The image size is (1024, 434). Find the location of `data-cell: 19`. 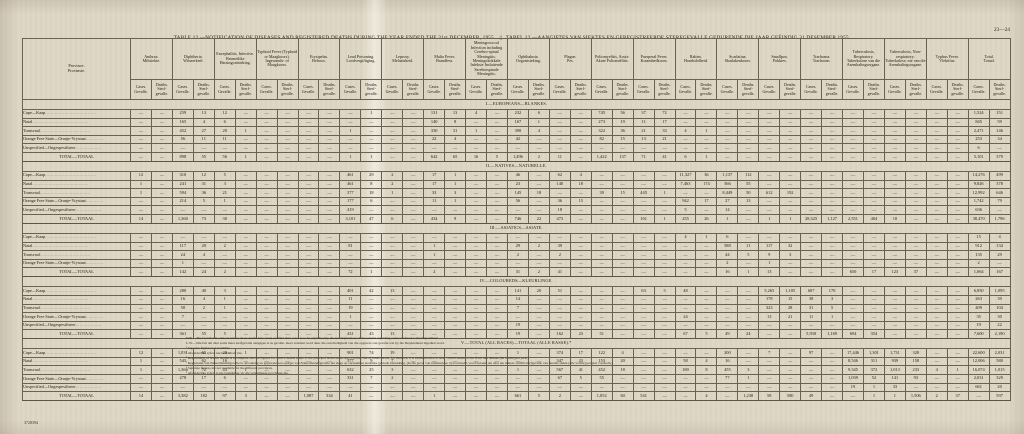

data-cell: 19 is located at coordinates (517, 325).